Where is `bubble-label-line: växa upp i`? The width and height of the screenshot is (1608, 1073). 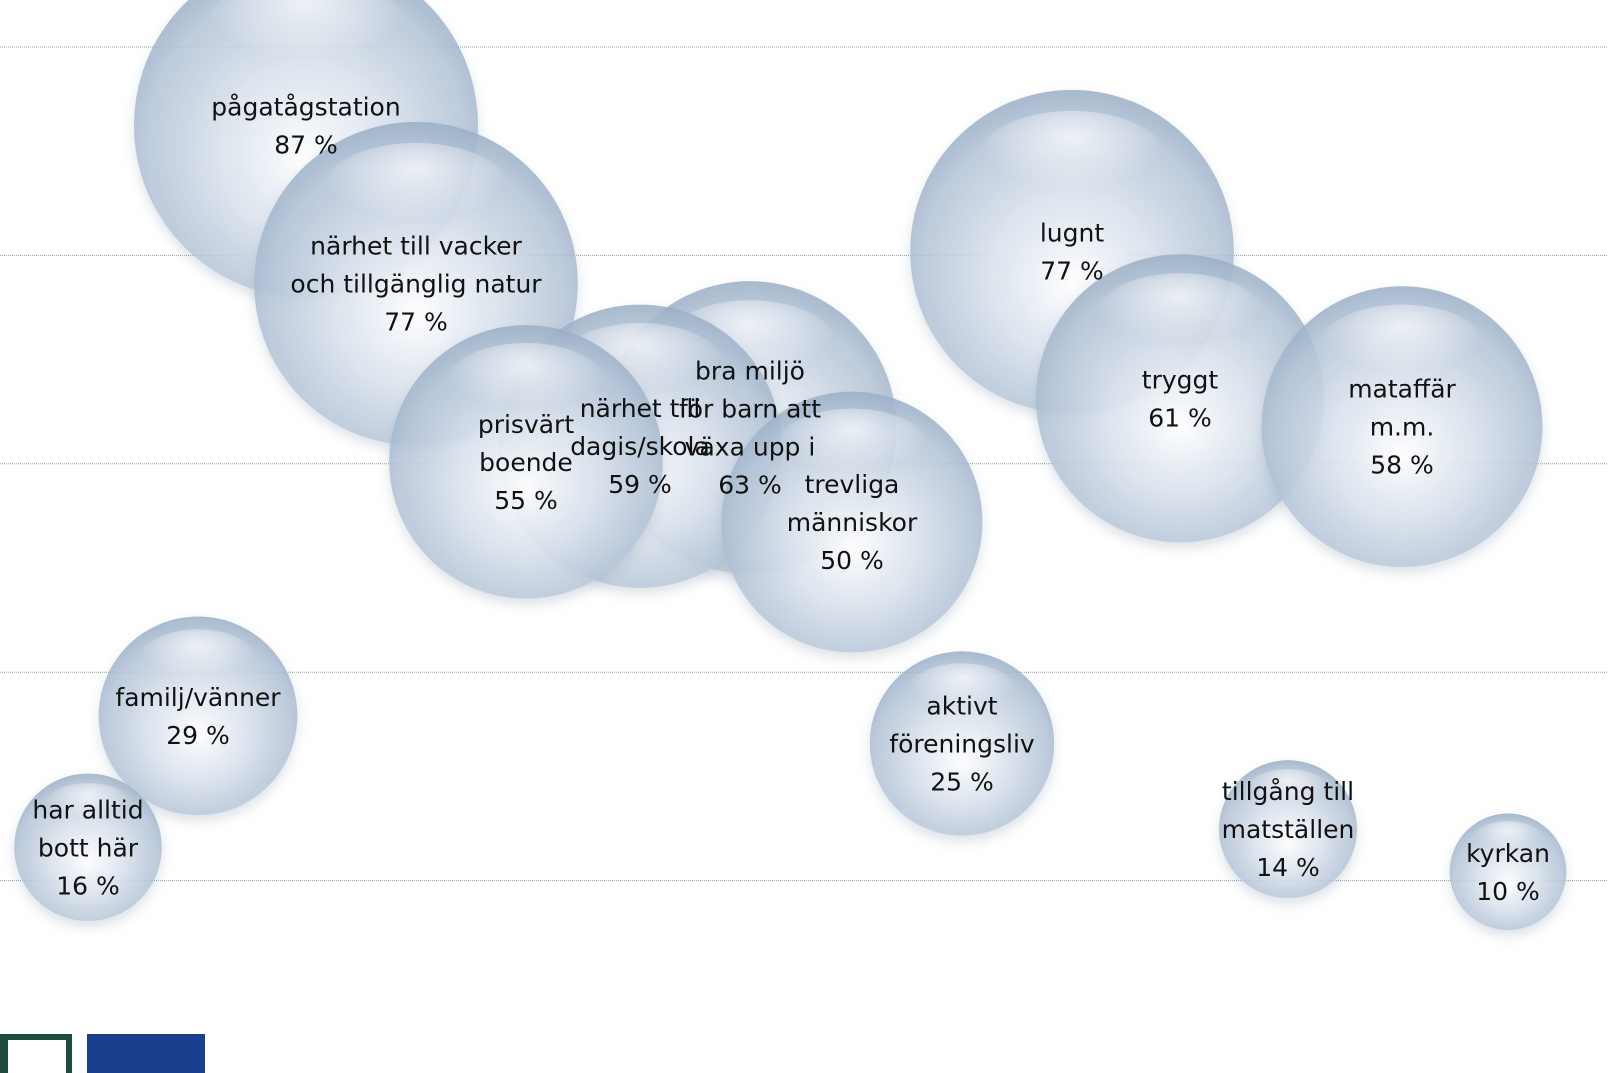 bubble-label-line: växa upp i is located at coordinates (750, 447).